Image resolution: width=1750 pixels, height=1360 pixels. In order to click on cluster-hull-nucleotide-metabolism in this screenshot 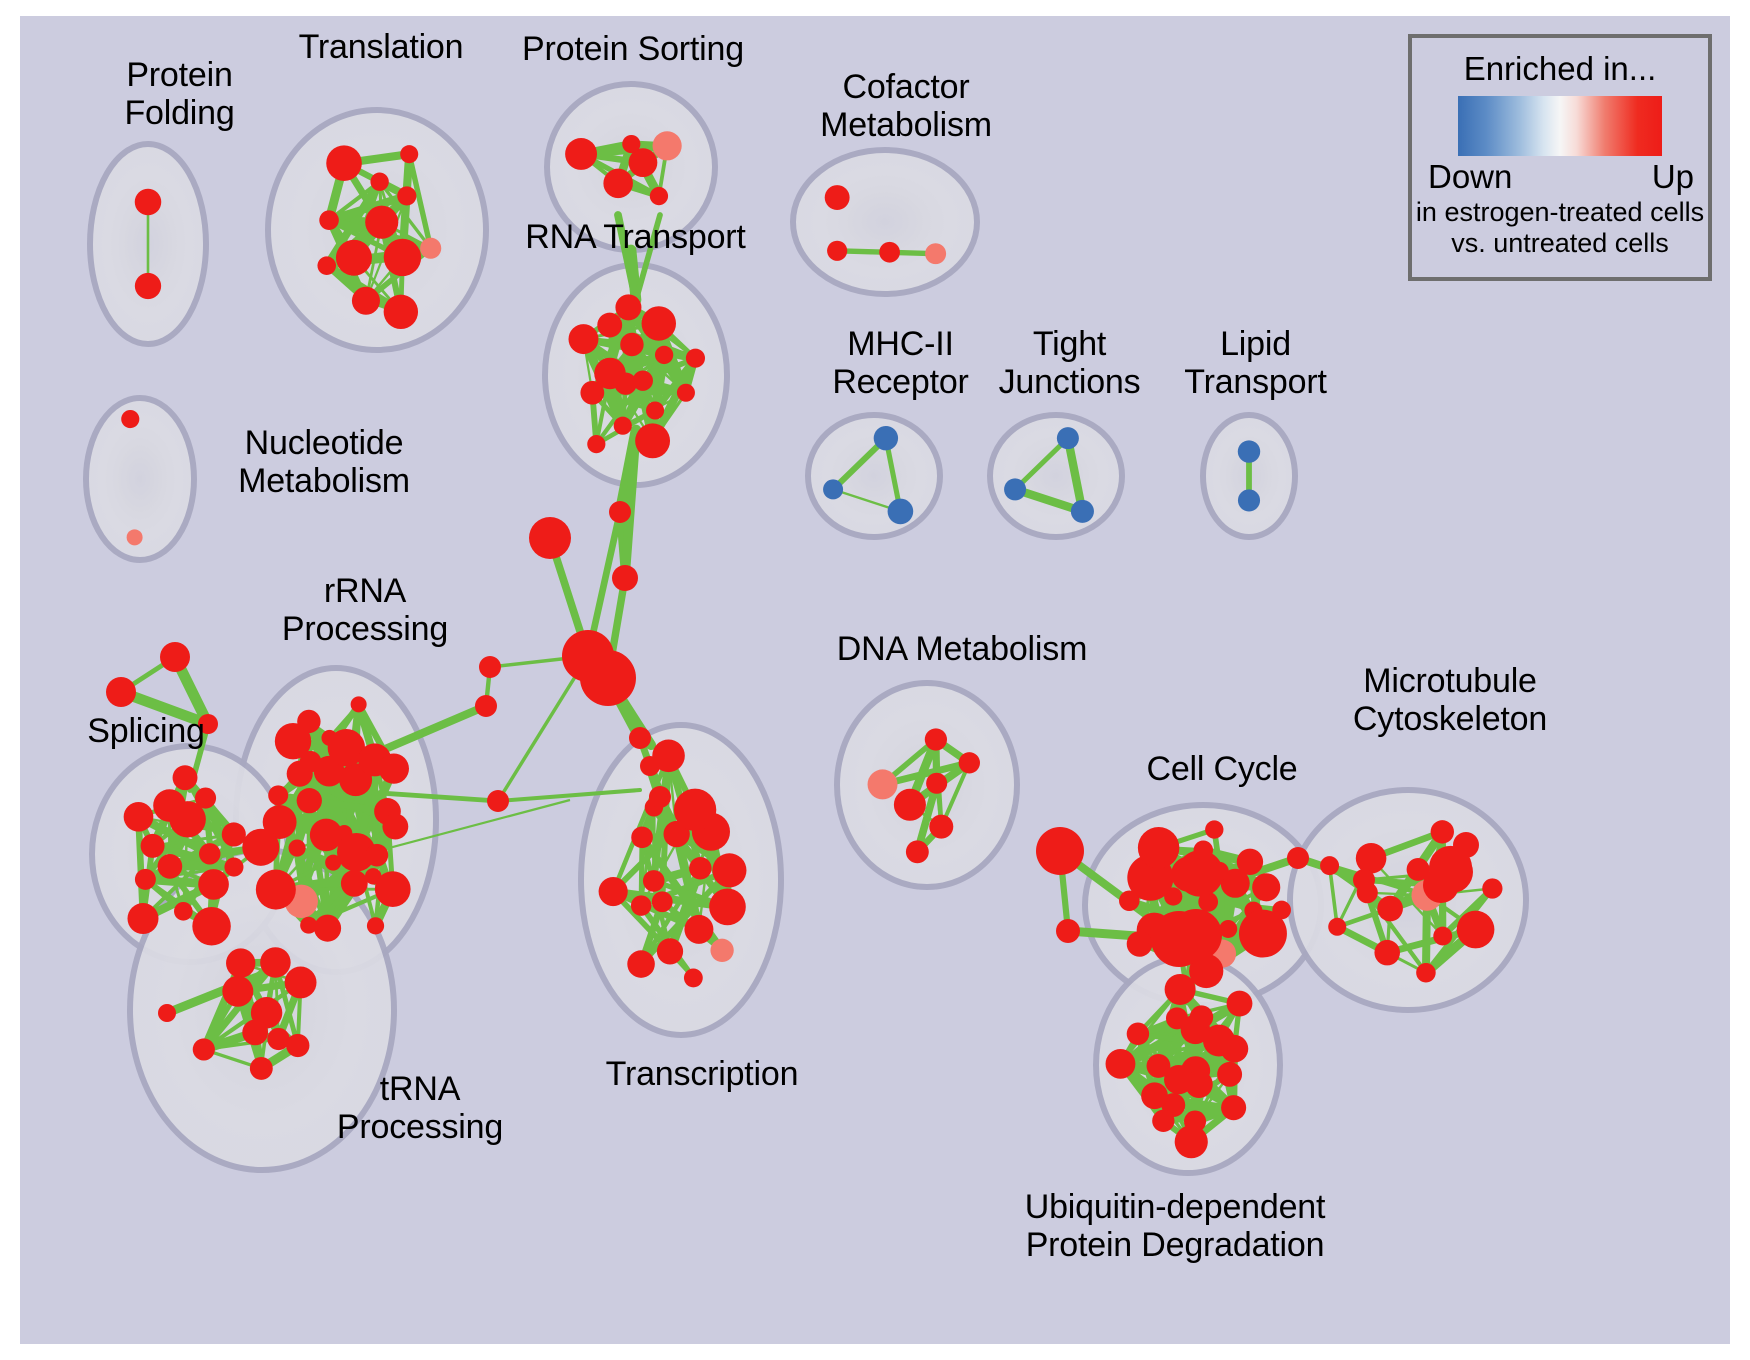, I will do `click(140, 479)`.